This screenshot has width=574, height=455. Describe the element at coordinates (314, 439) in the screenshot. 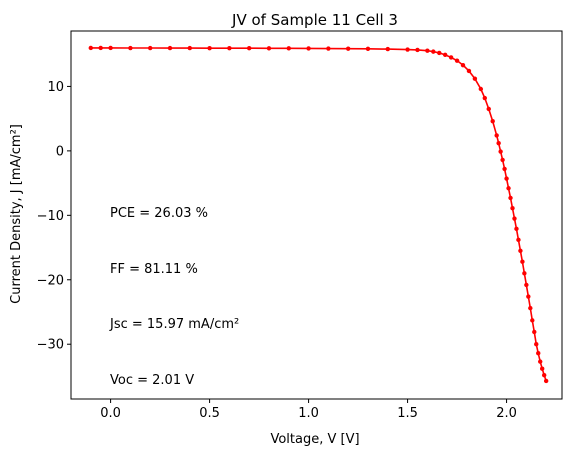

I see `x-axis-label: Voltage, V [V]` at that location.